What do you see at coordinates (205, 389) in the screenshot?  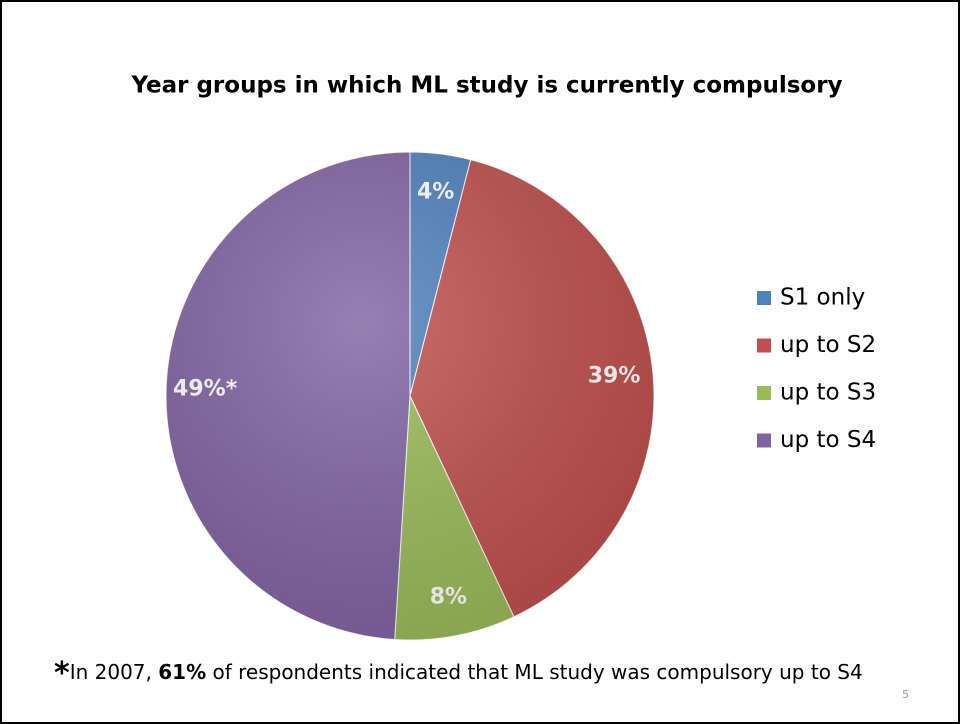 I see `data-label: 49%*` at bounding box center [205, 389].